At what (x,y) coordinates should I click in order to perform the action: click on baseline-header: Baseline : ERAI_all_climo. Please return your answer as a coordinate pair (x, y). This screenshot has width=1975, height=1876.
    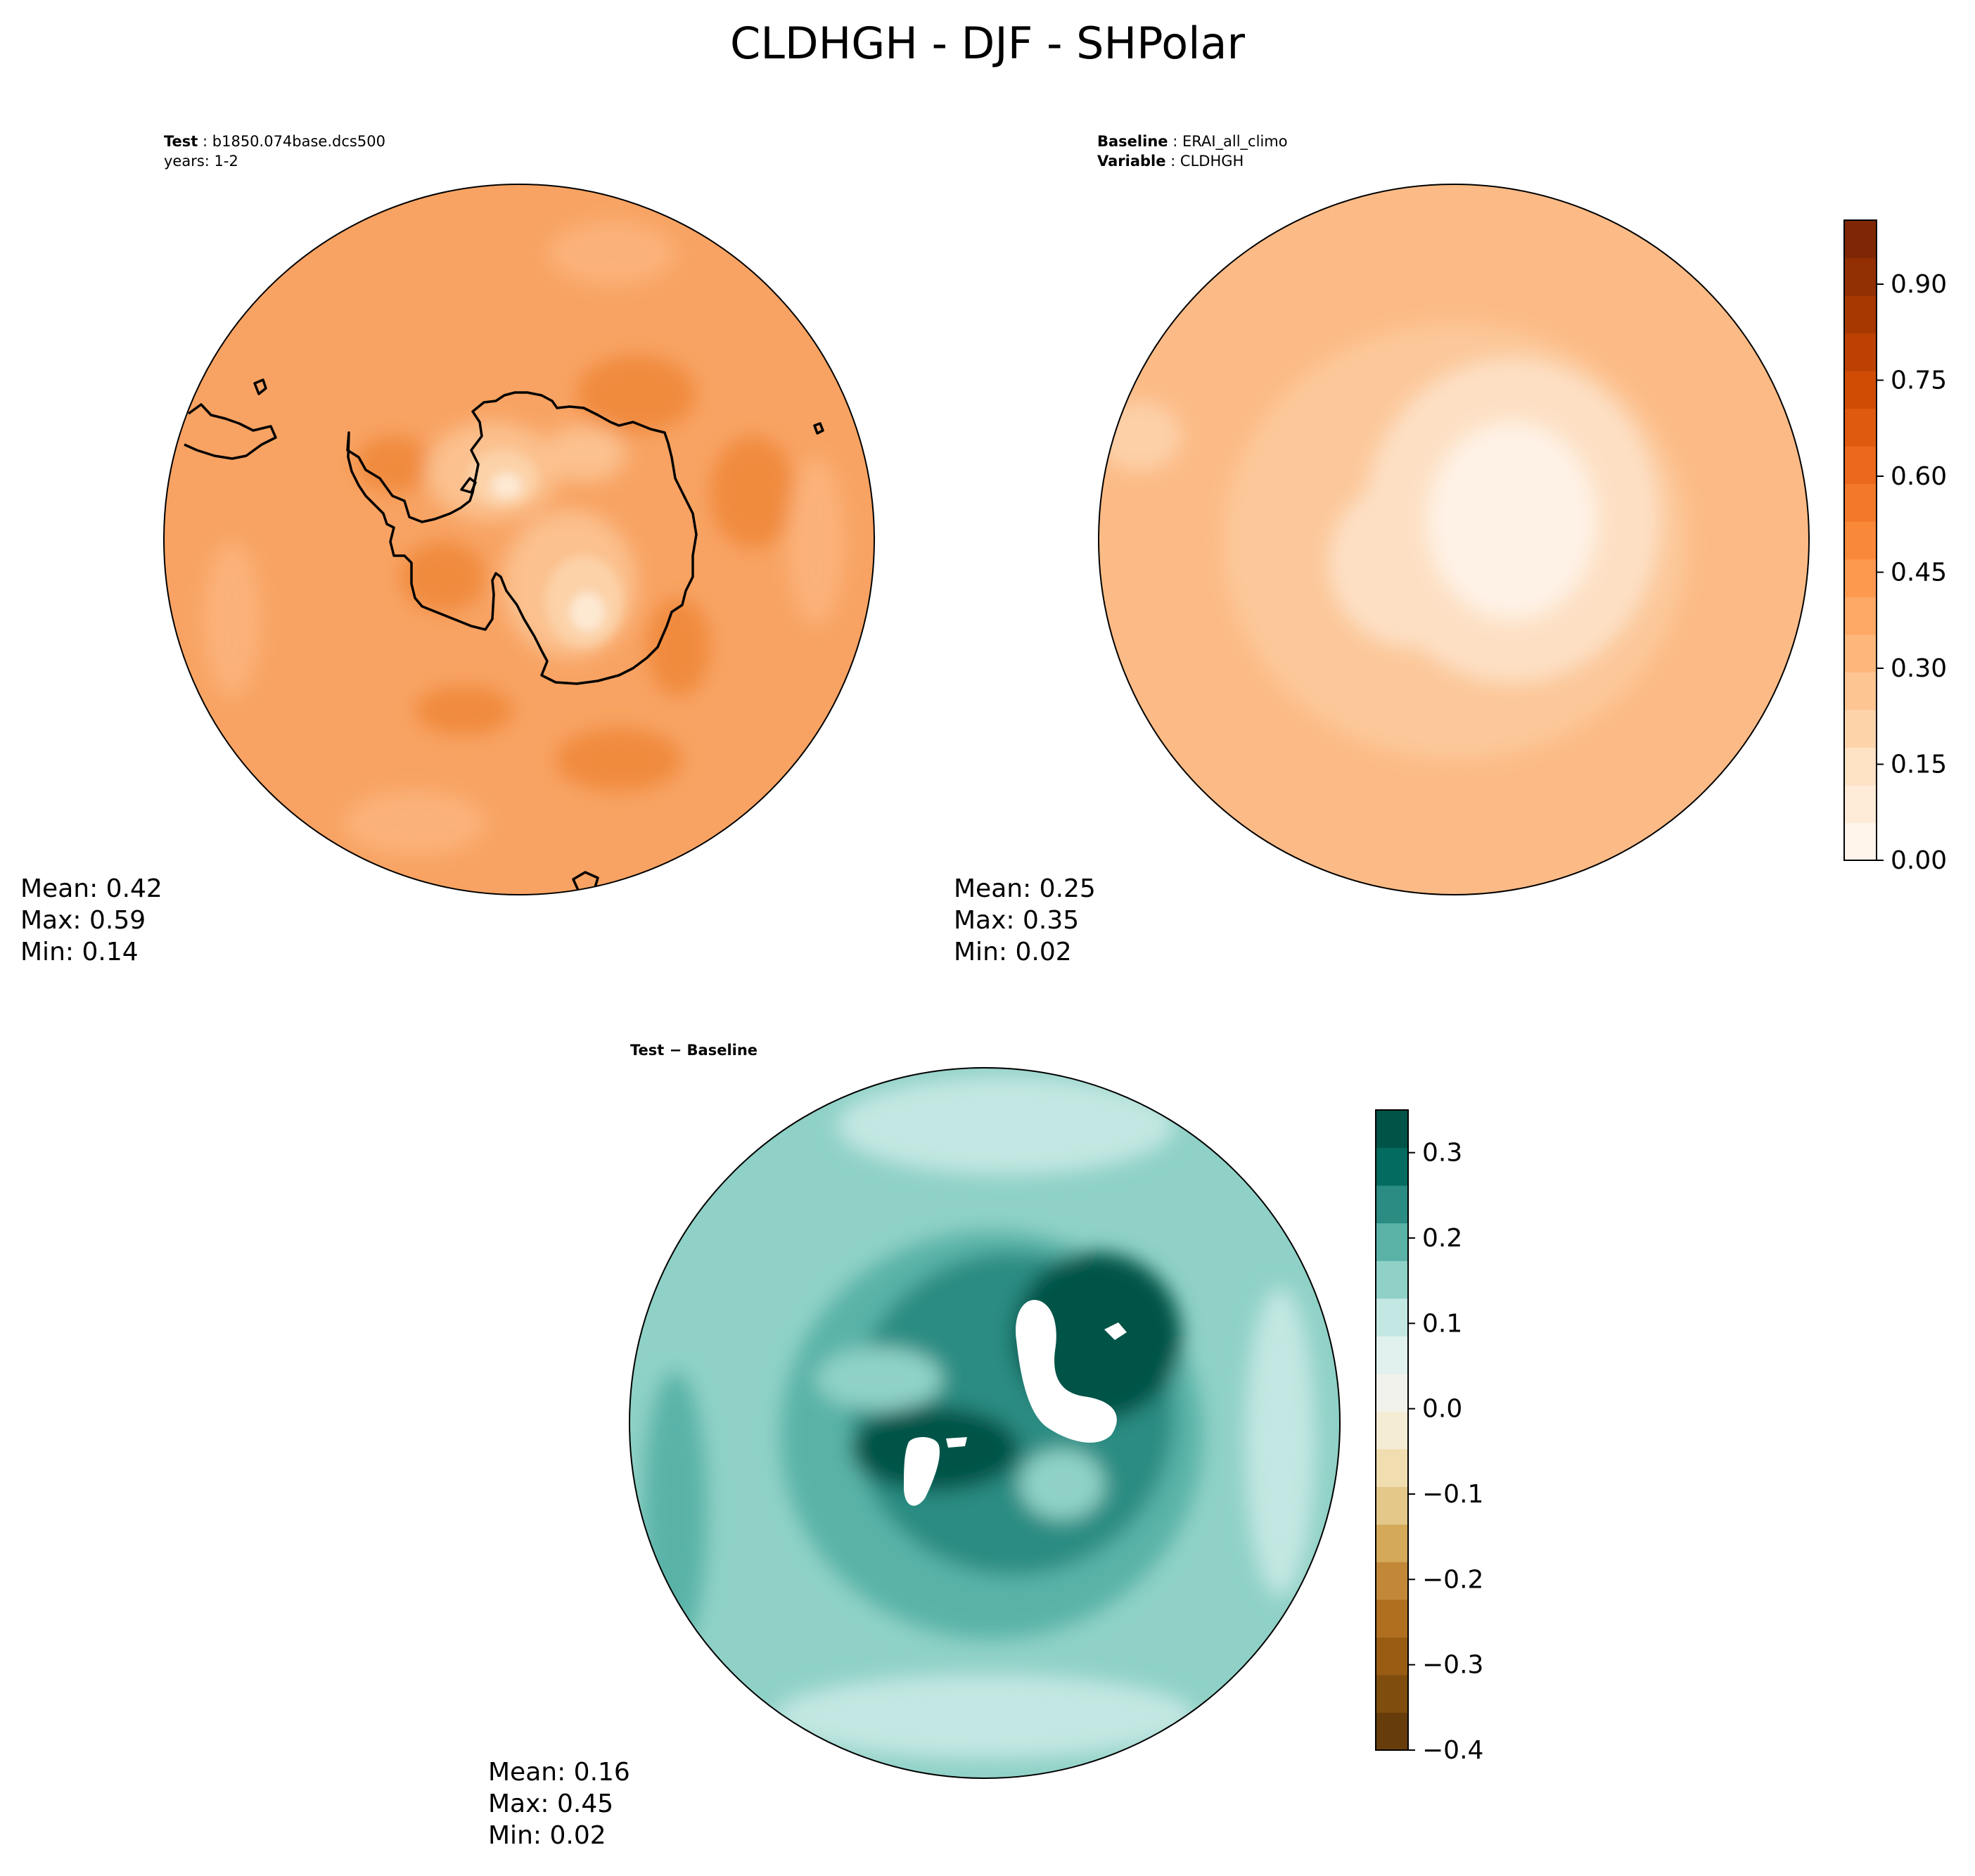
    Looking at the image, I should click on (1192, 142).